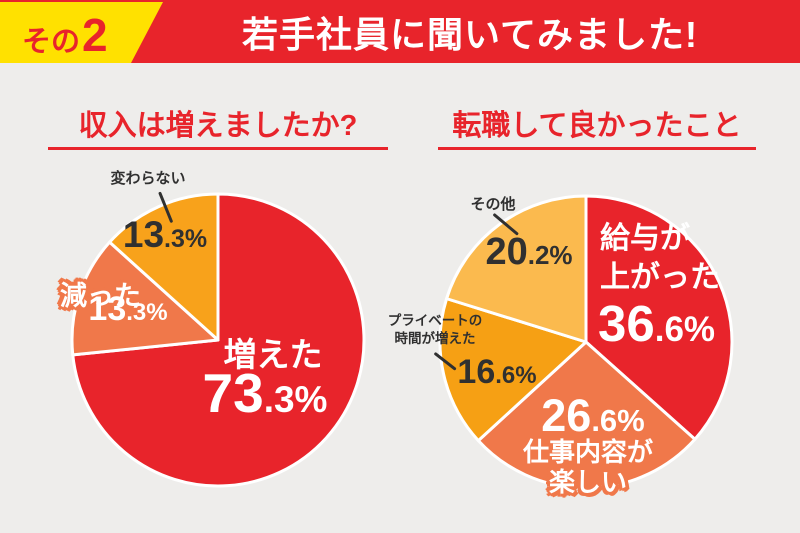 This screenshot has height=533, width=800. What do you see at coordinates (51, 42) in the screenshot?
I see `badge-prefix: その` at bounding box center [51, 42].